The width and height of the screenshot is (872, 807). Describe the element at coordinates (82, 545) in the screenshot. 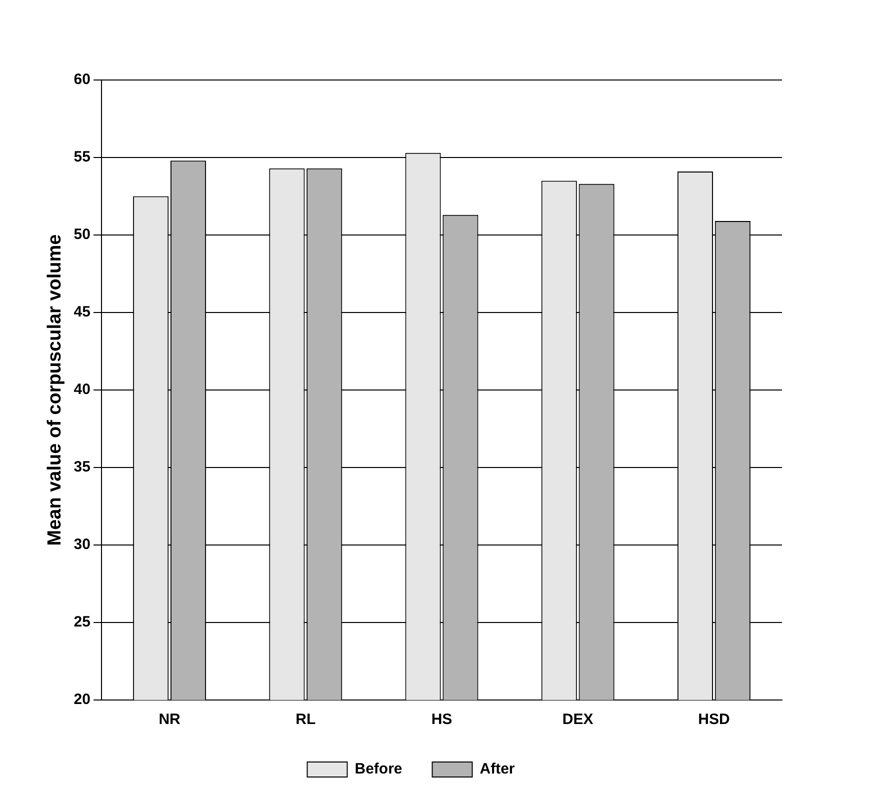

I see `y-tick-label: 30` at that location.